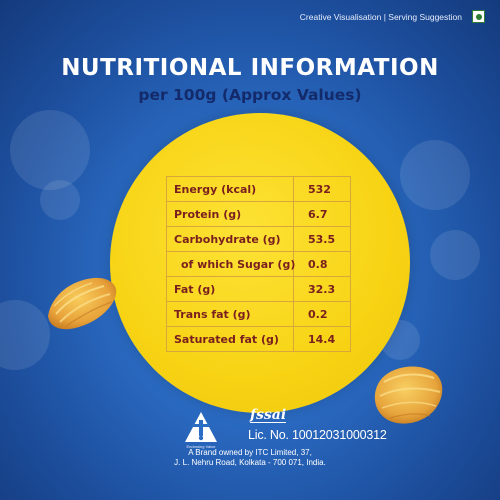 The image size is (500, 500). I want to click on nutrient-value: 0.2, so click(322, 314).